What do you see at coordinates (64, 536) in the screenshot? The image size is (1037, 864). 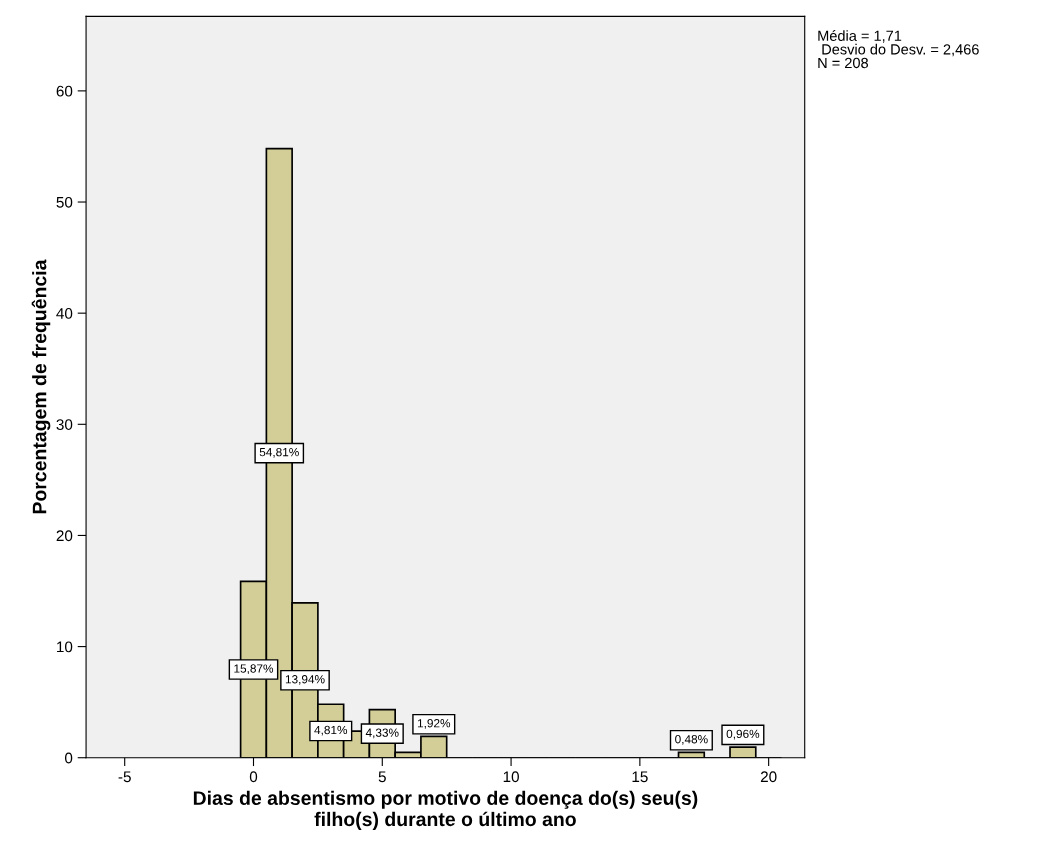 I see `y-tick-label: 20` at bounding box center [64, 536].